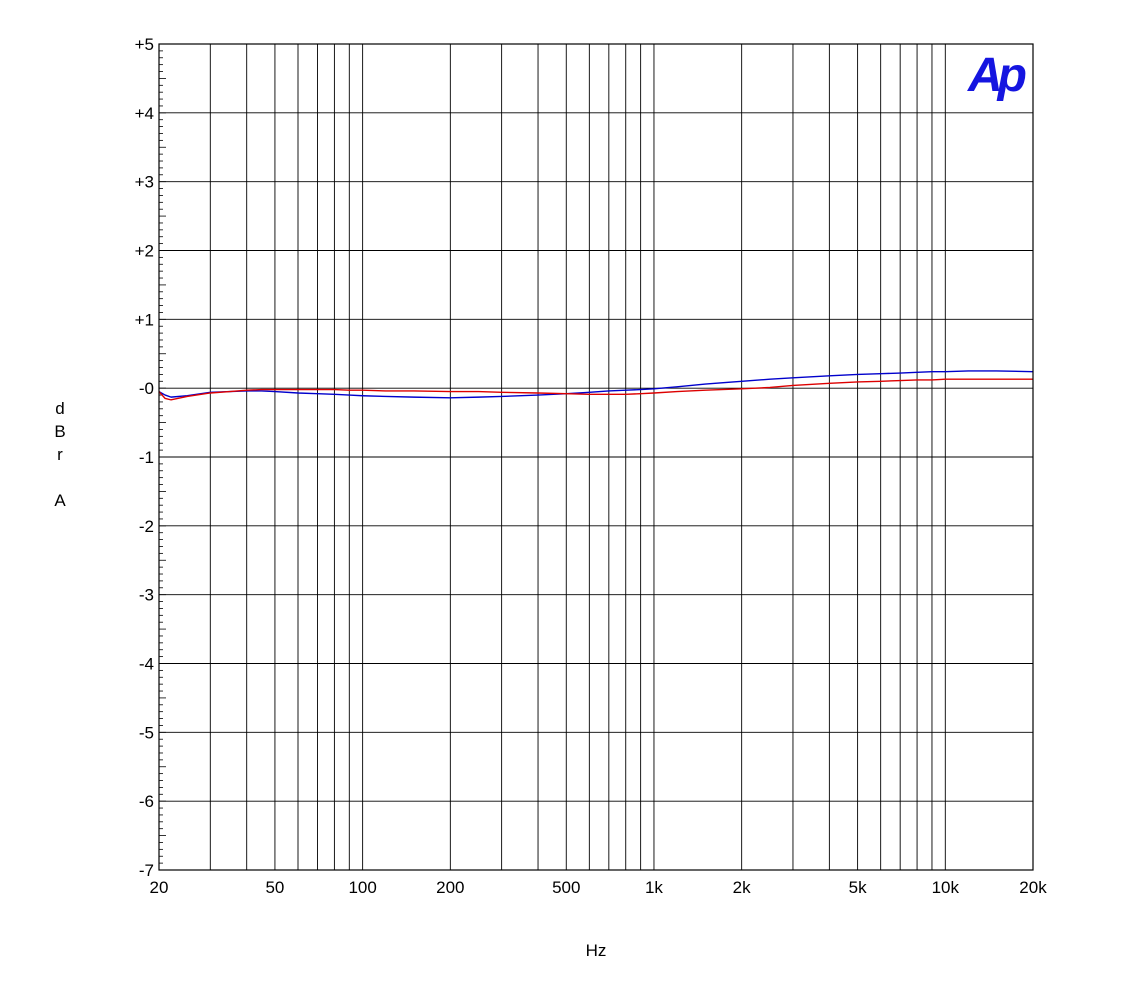  Describe the element at coordinates (946, 887) in the screenshot. I see `x-tick-label: 10k` at that location.